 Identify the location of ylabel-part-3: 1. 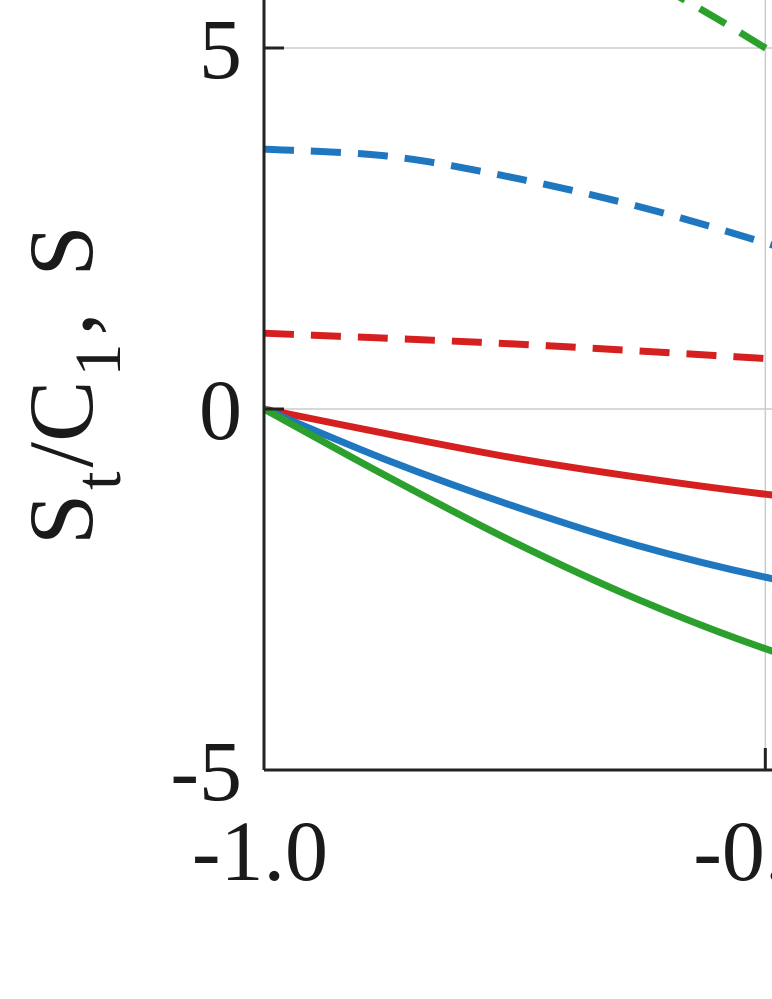
(98, 360).